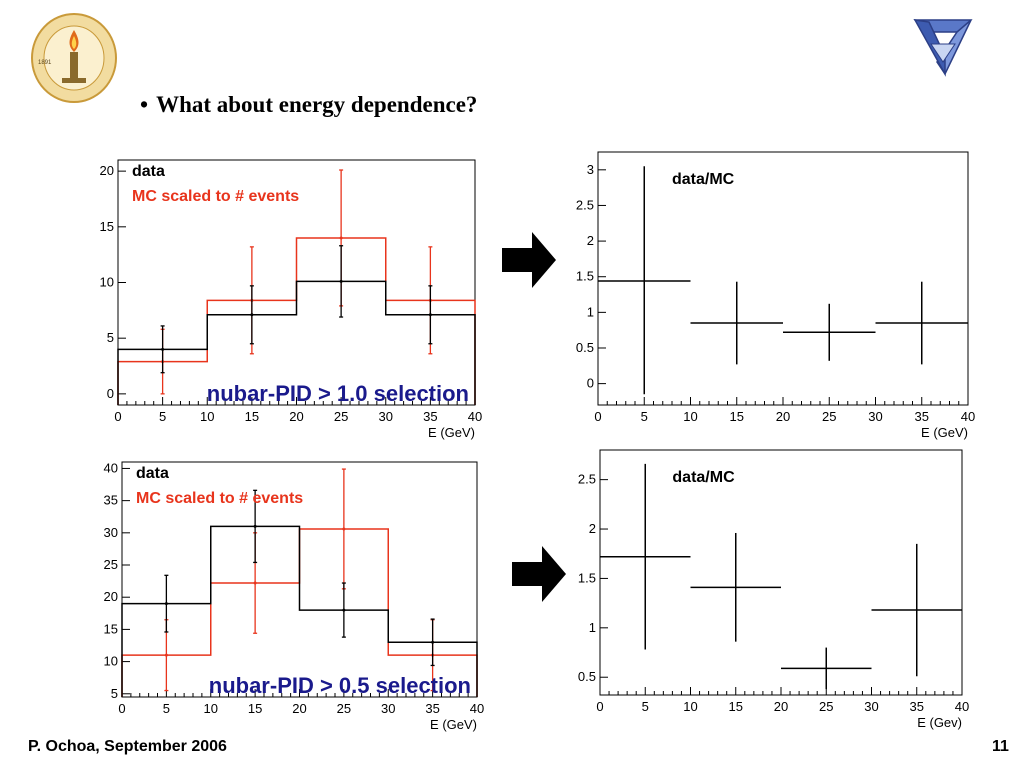 The image size is (1024, 768). What do you see at coordinates (111, 500) in the screenshot?
I see `y-tick-label: 35` at bounding box center [111, 500].